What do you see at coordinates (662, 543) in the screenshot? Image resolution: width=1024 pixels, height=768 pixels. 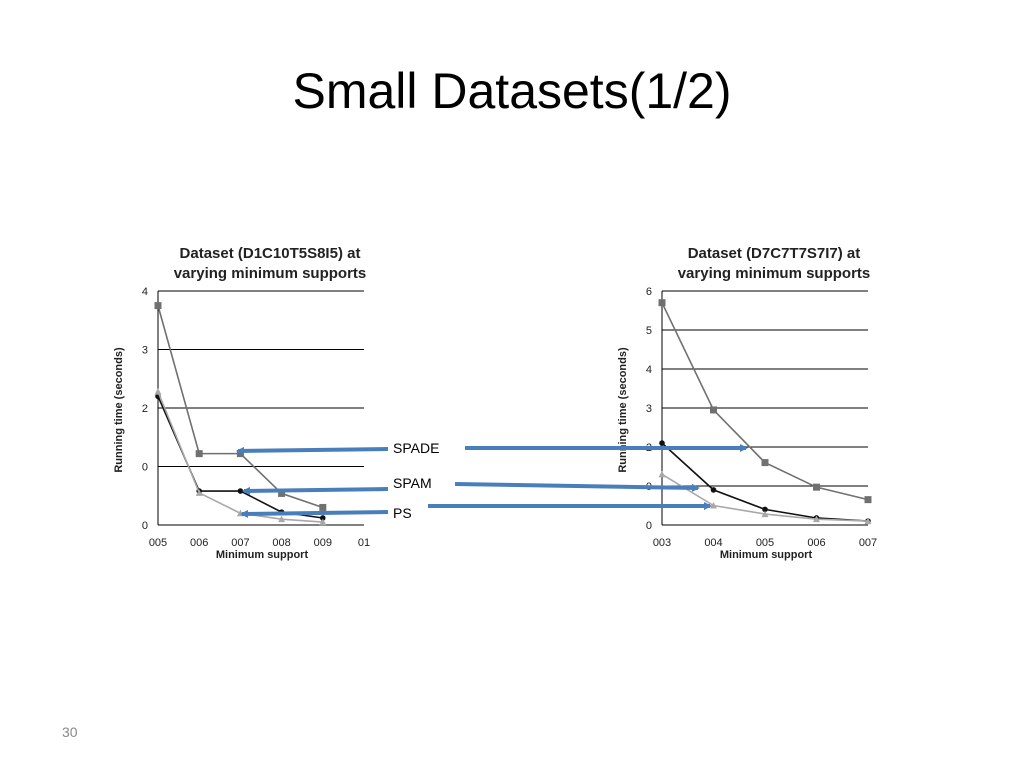 I see `x-tick-label: 003` at bounding box center [662, 543].